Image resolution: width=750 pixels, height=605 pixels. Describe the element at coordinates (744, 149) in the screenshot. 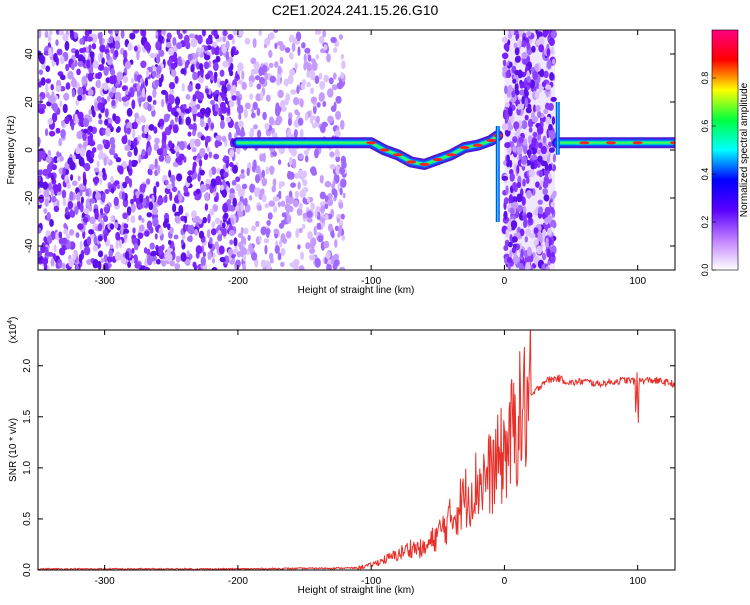

I see `colorbar-label: Normalized spectral amplitude` at that location.